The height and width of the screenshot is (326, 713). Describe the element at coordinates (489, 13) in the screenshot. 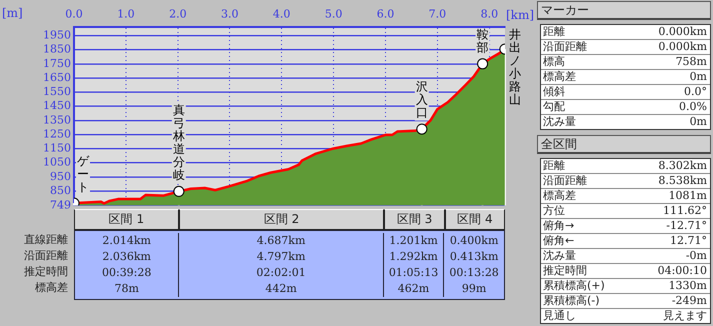

I see `x-tick-label: 8.0` at that location.